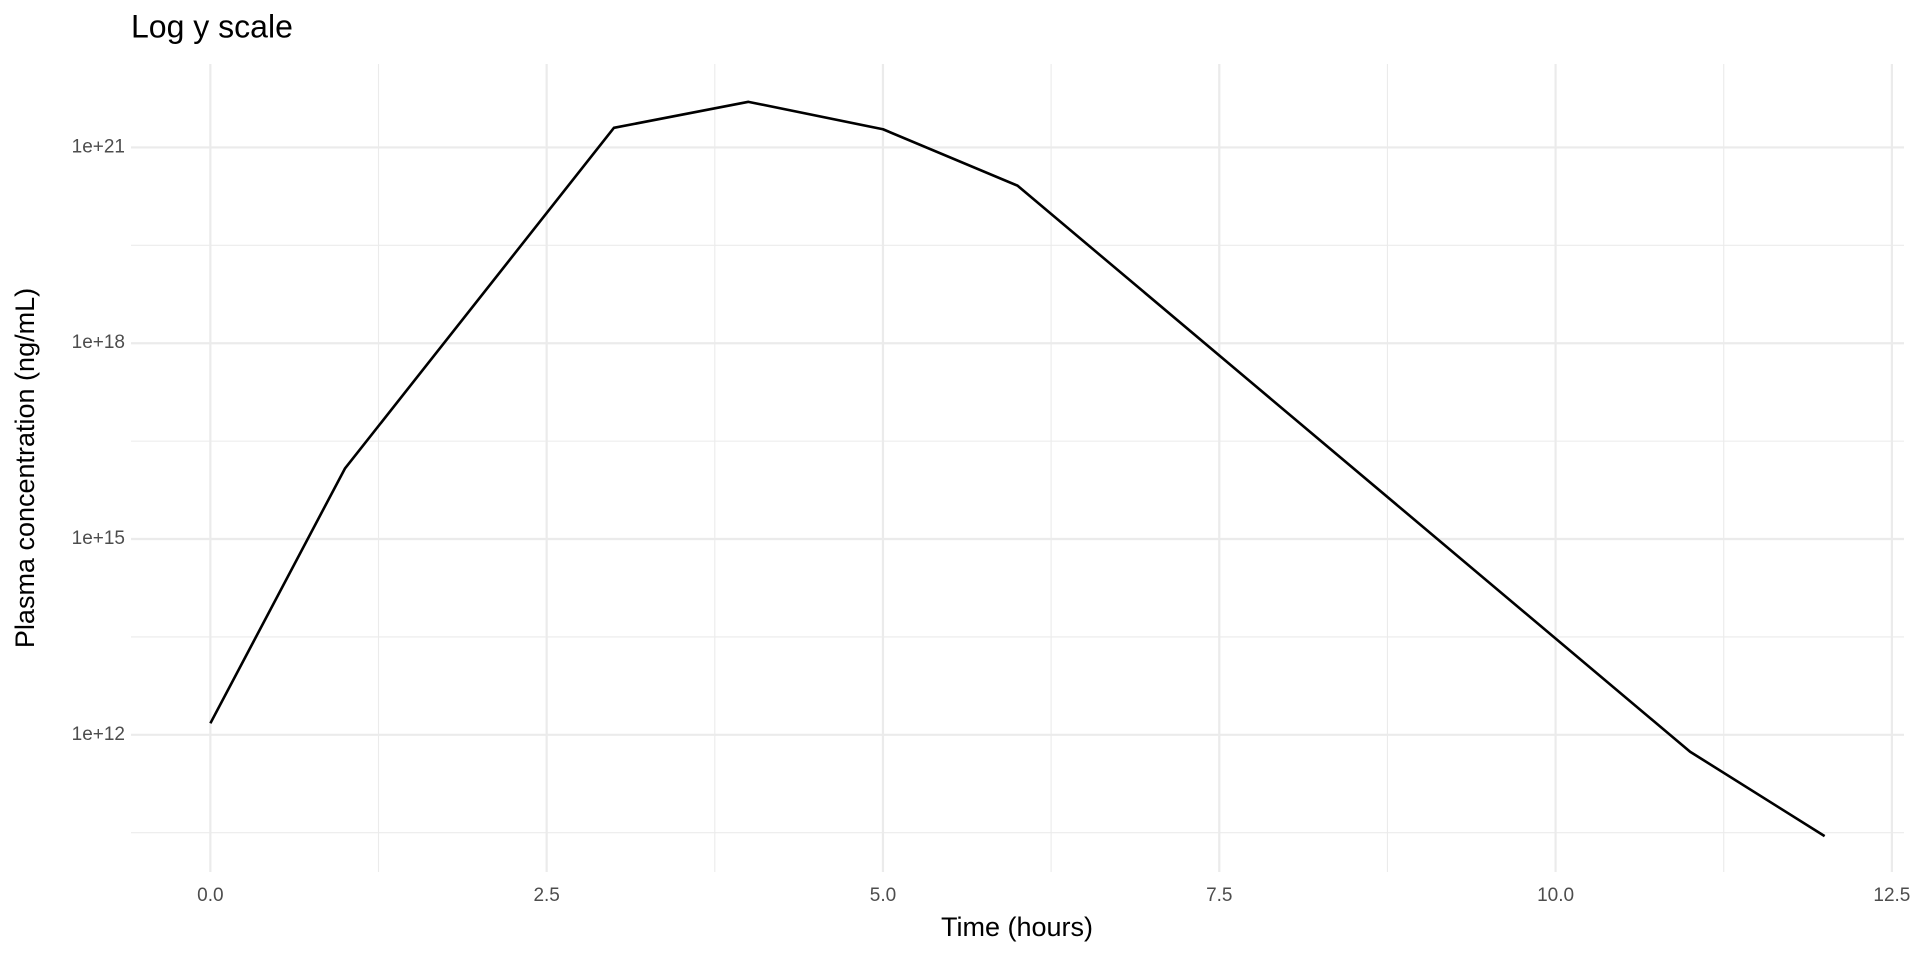 The height and width of the screenshot is (960, 1920). What do you see at coordinates (1219, 895) in the screenshot?
I see `x-tick-label: 7.5` at bounding box center [1219, 895].